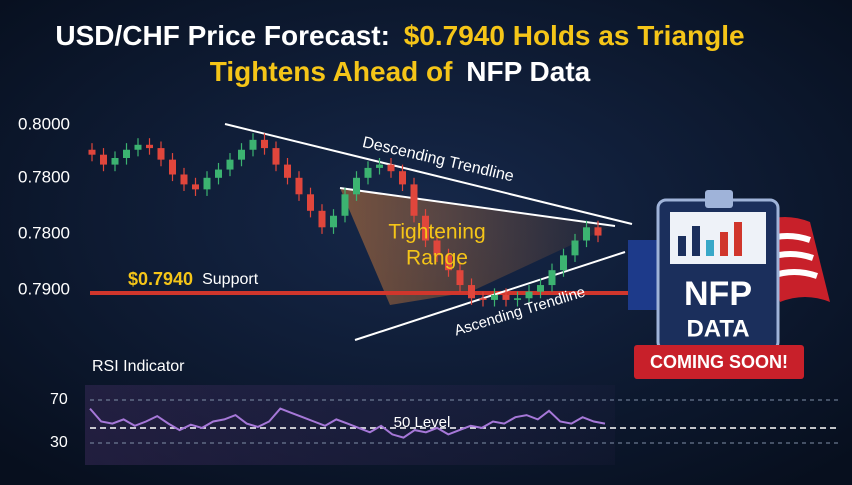  Describe the element at coordinates (160, 279) in the screenshot. I see `annotation-part: $0.7940` at that location.